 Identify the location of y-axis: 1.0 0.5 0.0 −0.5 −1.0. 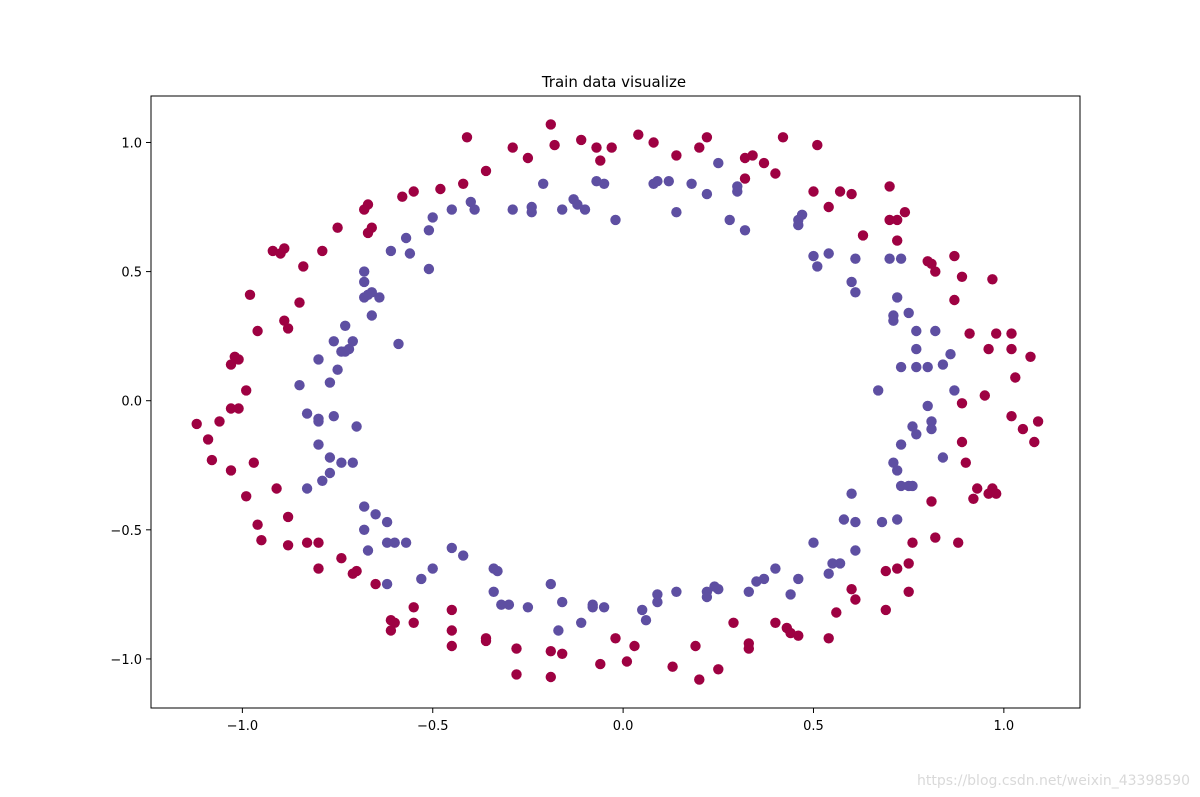
(130, 402).